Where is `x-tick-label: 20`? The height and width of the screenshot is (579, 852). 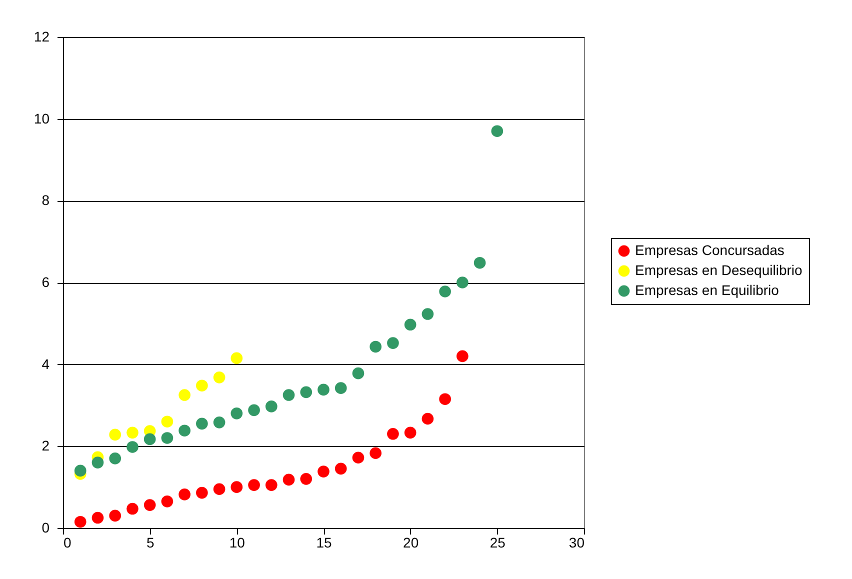 x-tick-label: 20 is located at coordinates (411, 542).